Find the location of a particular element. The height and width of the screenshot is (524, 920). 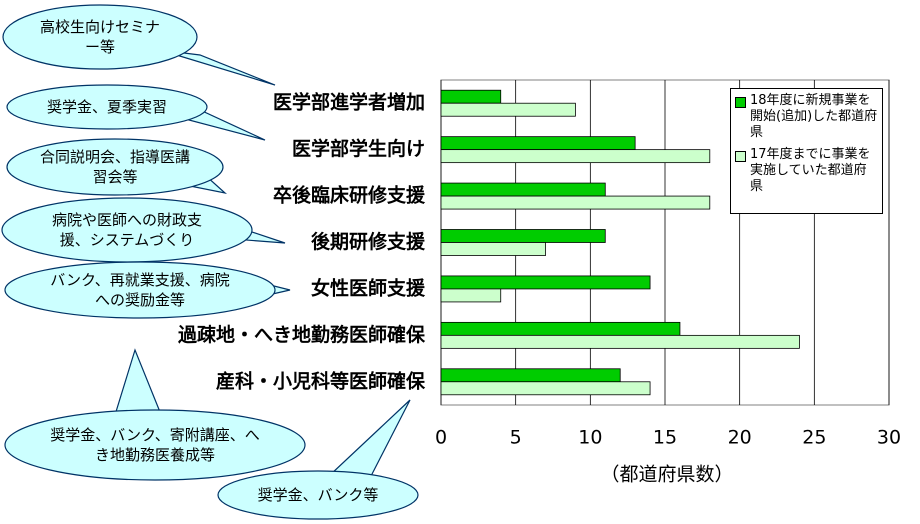

annotation: バンク、再就業支援、病院への奨励金等 is located at coordinates (140, 290).